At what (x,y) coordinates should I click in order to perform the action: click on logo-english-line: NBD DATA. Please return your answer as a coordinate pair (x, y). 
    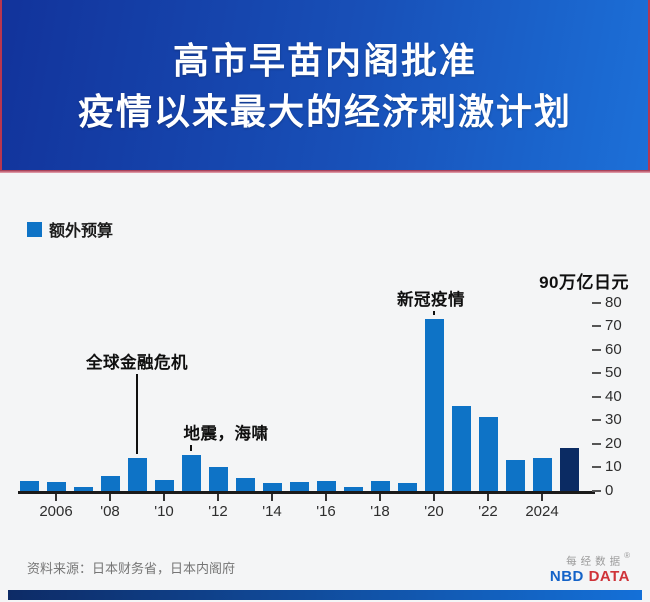
    Looking at the image, I should click on (590, 576).